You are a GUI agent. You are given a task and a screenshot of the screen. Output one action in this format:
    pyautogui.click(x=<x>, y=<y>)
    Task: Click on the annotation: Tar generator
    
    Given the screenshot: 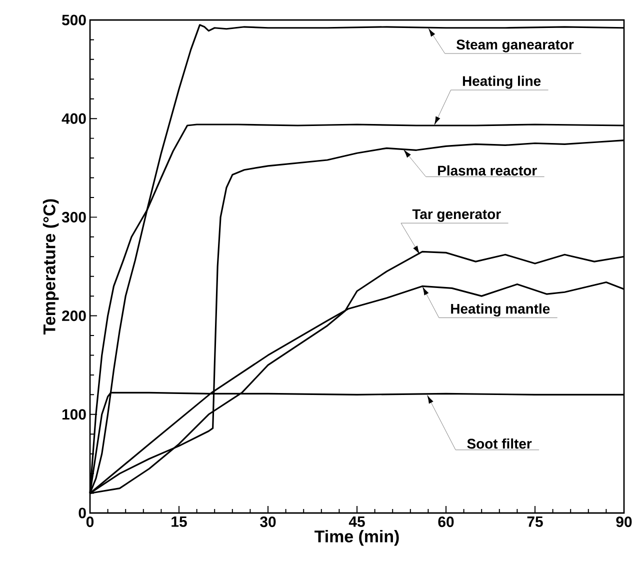 What is the action you would take?
    pyautogui.click(x=456, y=215)
    